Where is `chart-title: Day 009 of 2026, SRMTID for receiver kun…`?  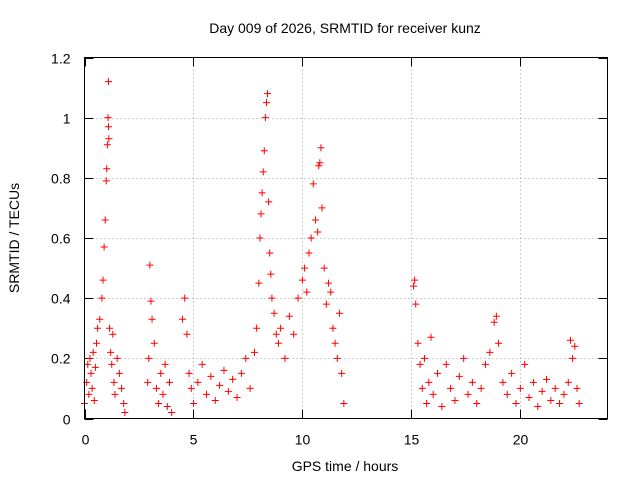
chart-title: Day 009 of 2026, SRMTID for receiver kun… is located at coordinates (345, 28).